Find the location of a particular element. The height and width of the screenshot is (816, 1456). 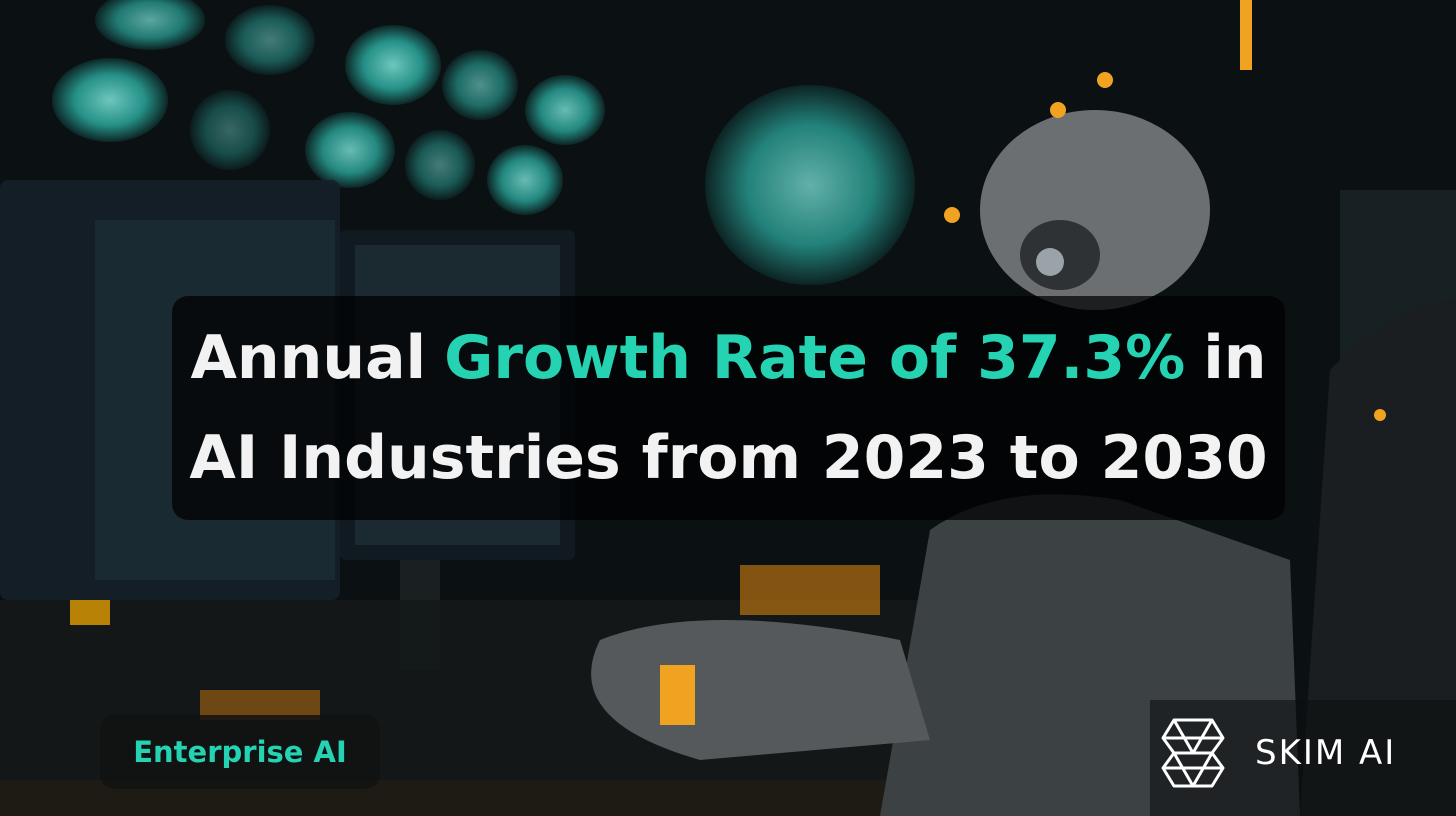

headline-text: Annual is located at coordinates (308, 358).